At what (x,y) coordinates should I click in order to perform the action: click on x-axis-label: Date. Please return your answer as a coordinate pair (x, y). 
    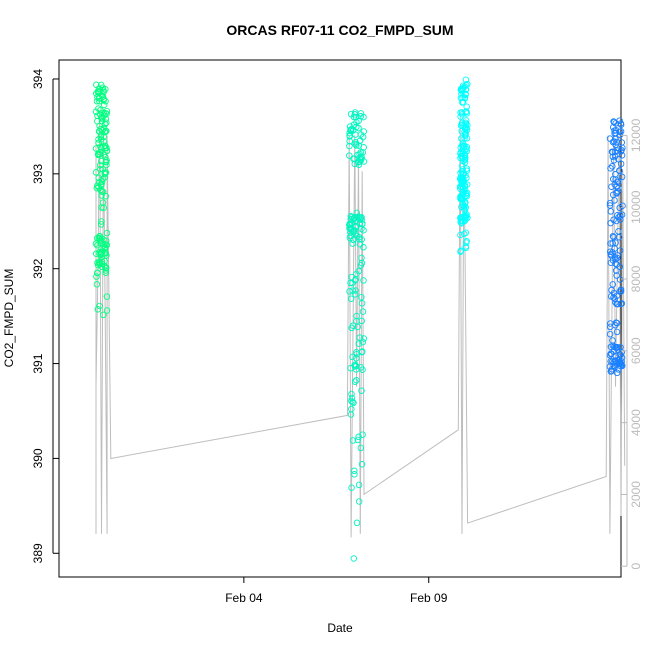
    Looking at the image, I should click on (340, 628).